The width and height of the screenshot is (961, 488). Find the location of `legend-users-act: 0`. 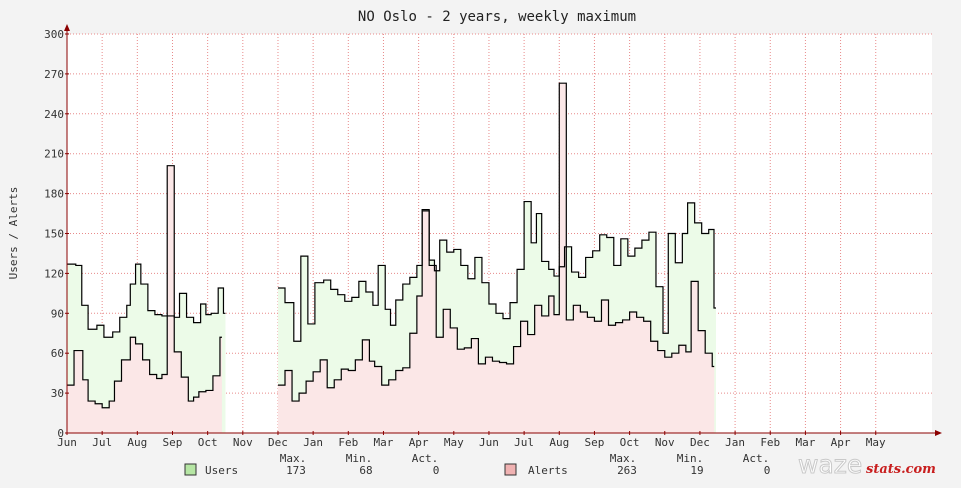

legend-users-act: 0 is located at coordinates (436, 470).